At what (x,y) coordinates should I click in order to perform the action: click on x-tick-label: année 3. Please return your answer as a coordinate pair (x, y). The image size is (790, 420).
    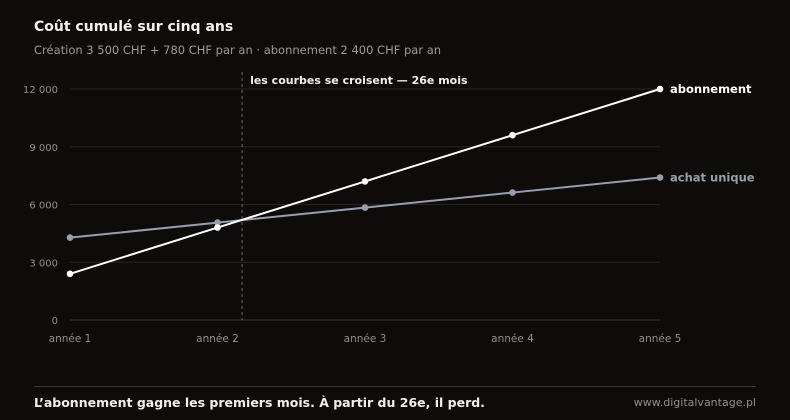
    Looking at the image, I should click on (365, 339).